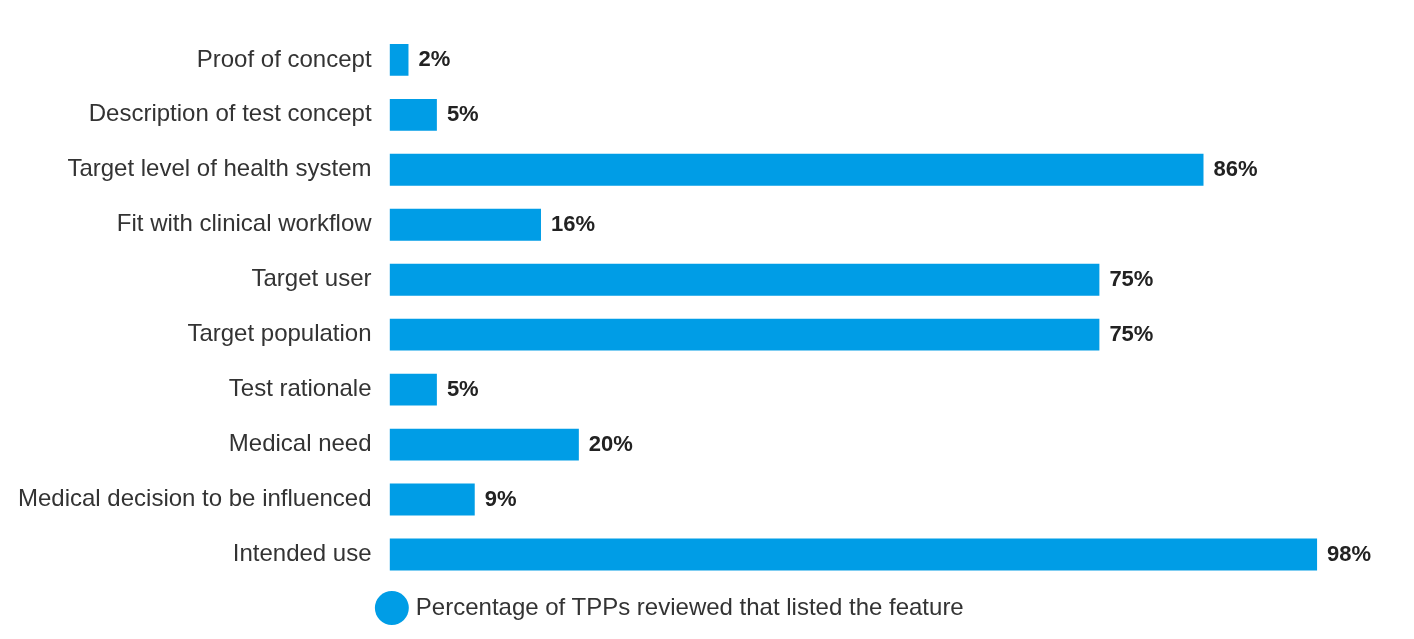  Describe the element at coordinates (434, 58) in the screenshot. I see `data-label: 2%` at that location.